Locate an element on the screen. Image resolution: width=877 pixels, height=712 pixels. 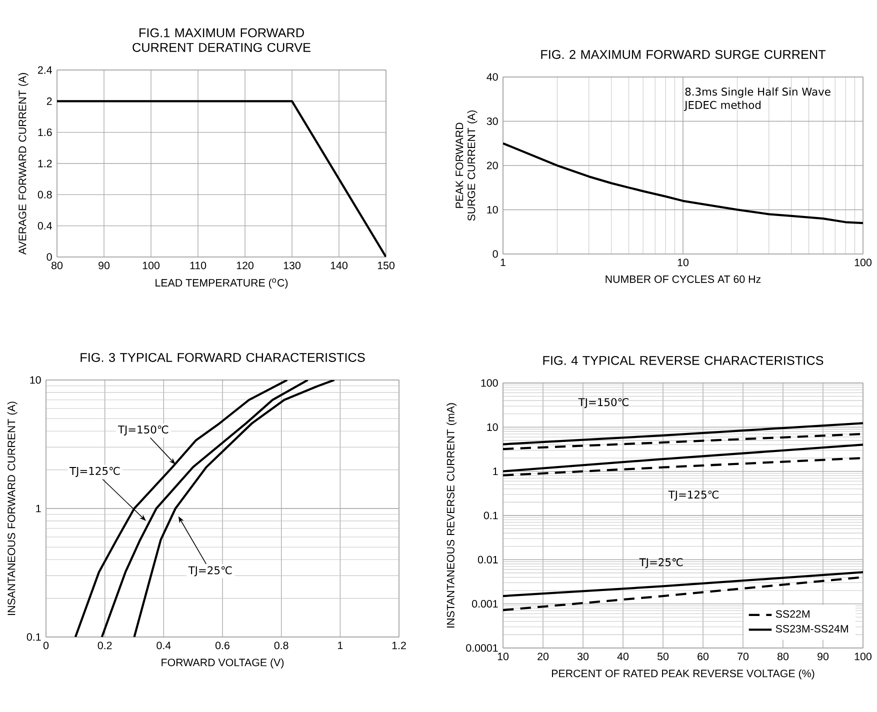
chart-title: FIG. 4 TYPICAL REVERSE CHARACTERISTICS is located at coordinates (683, 360).